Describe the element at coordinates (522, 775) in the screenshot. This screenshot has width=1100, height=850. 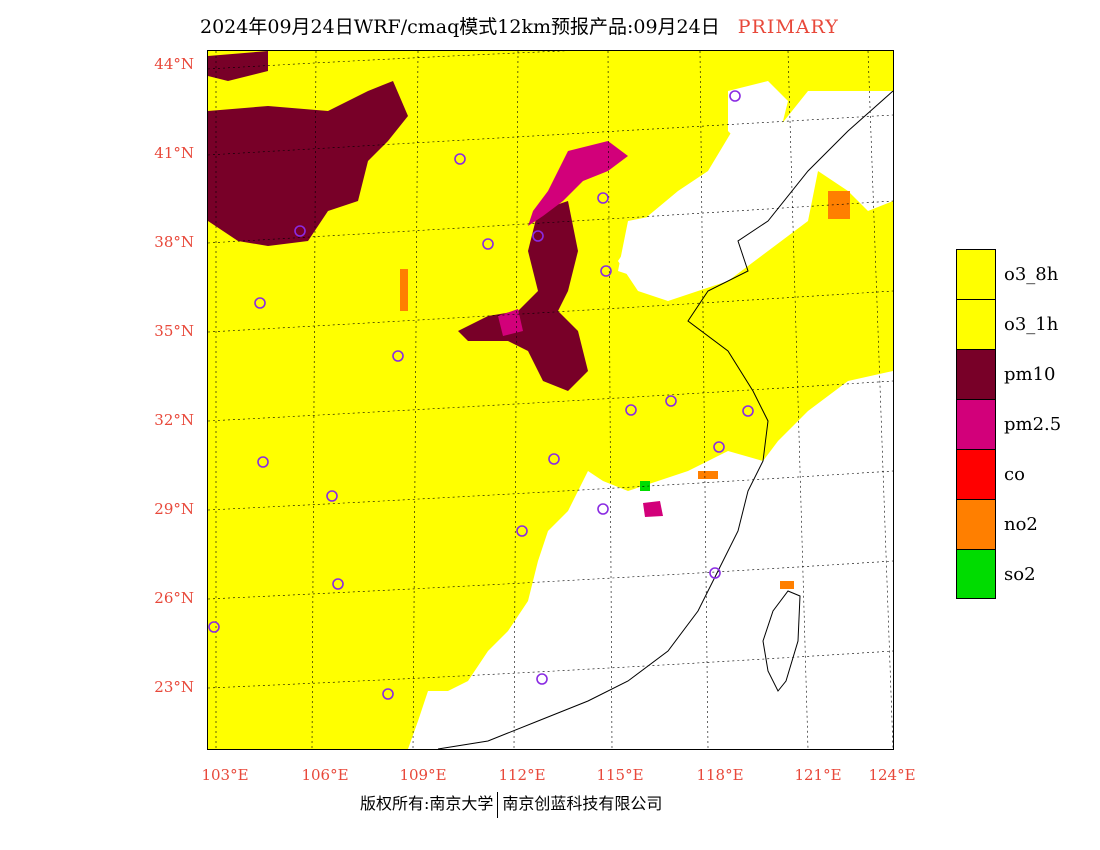
I see `lon-label-112e: 112°E` at that location.